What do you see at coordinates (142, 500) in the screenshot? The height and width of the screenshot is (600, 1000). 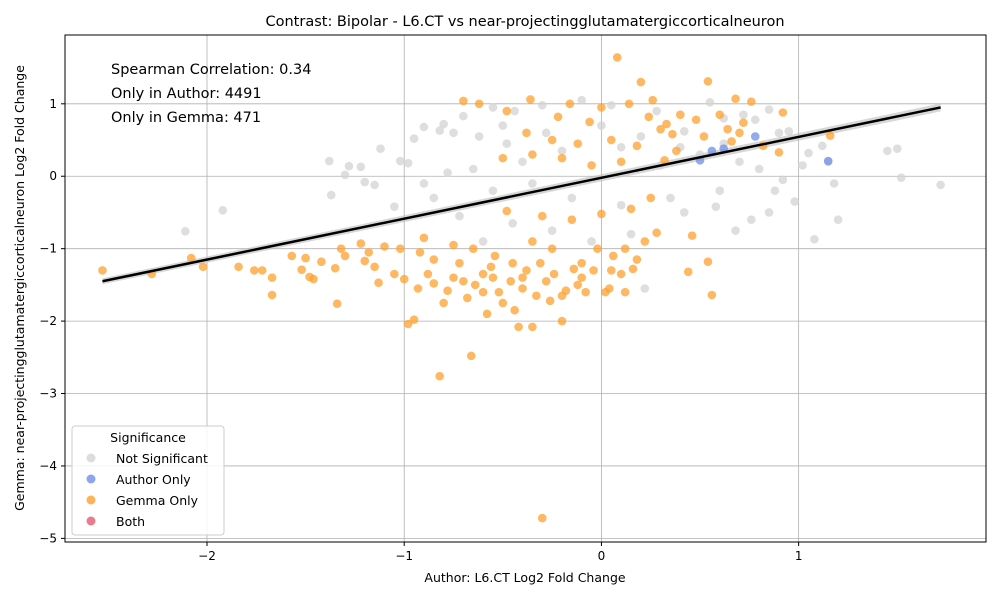 I see `legend-entry-gemma-only: Gemma Only` at bounding box center [142, 500].